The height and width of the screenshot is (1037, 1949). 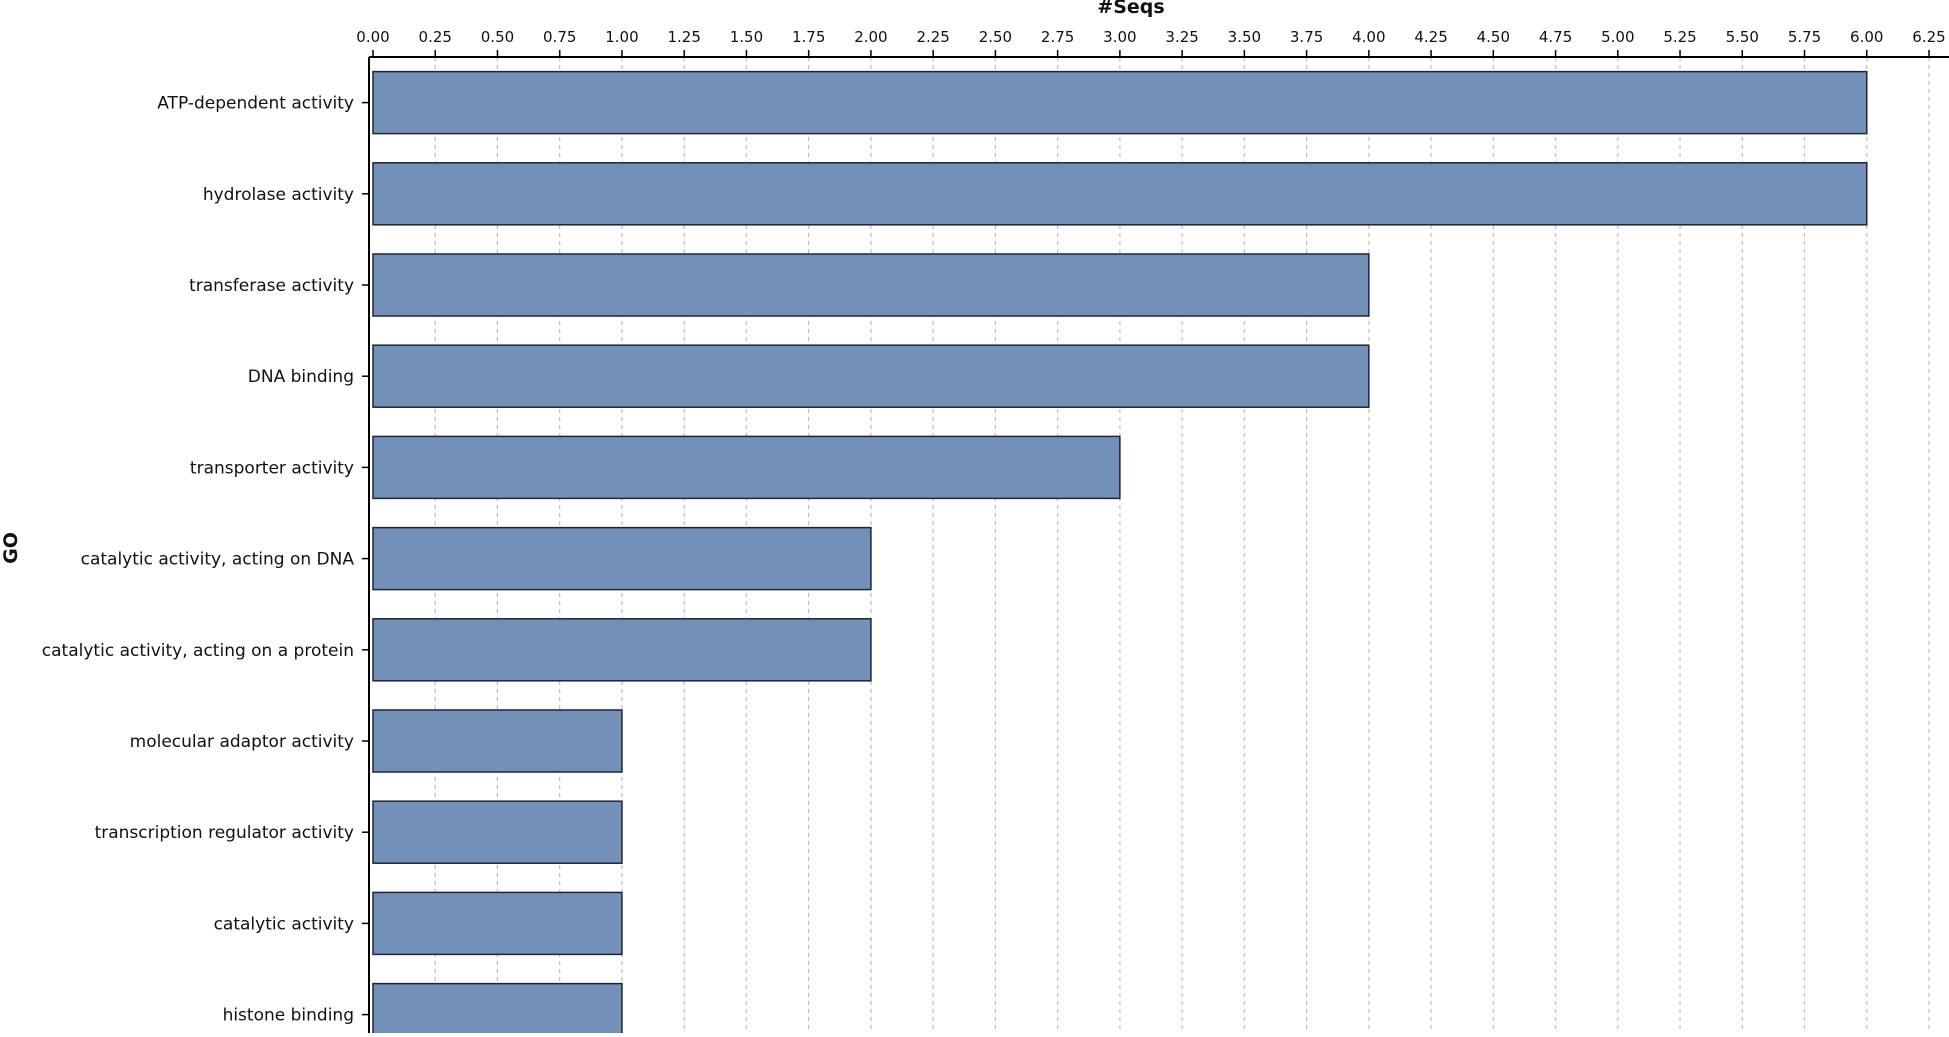 I want to click on x-tick-label: 4.00, so click(x=1368, y=37).